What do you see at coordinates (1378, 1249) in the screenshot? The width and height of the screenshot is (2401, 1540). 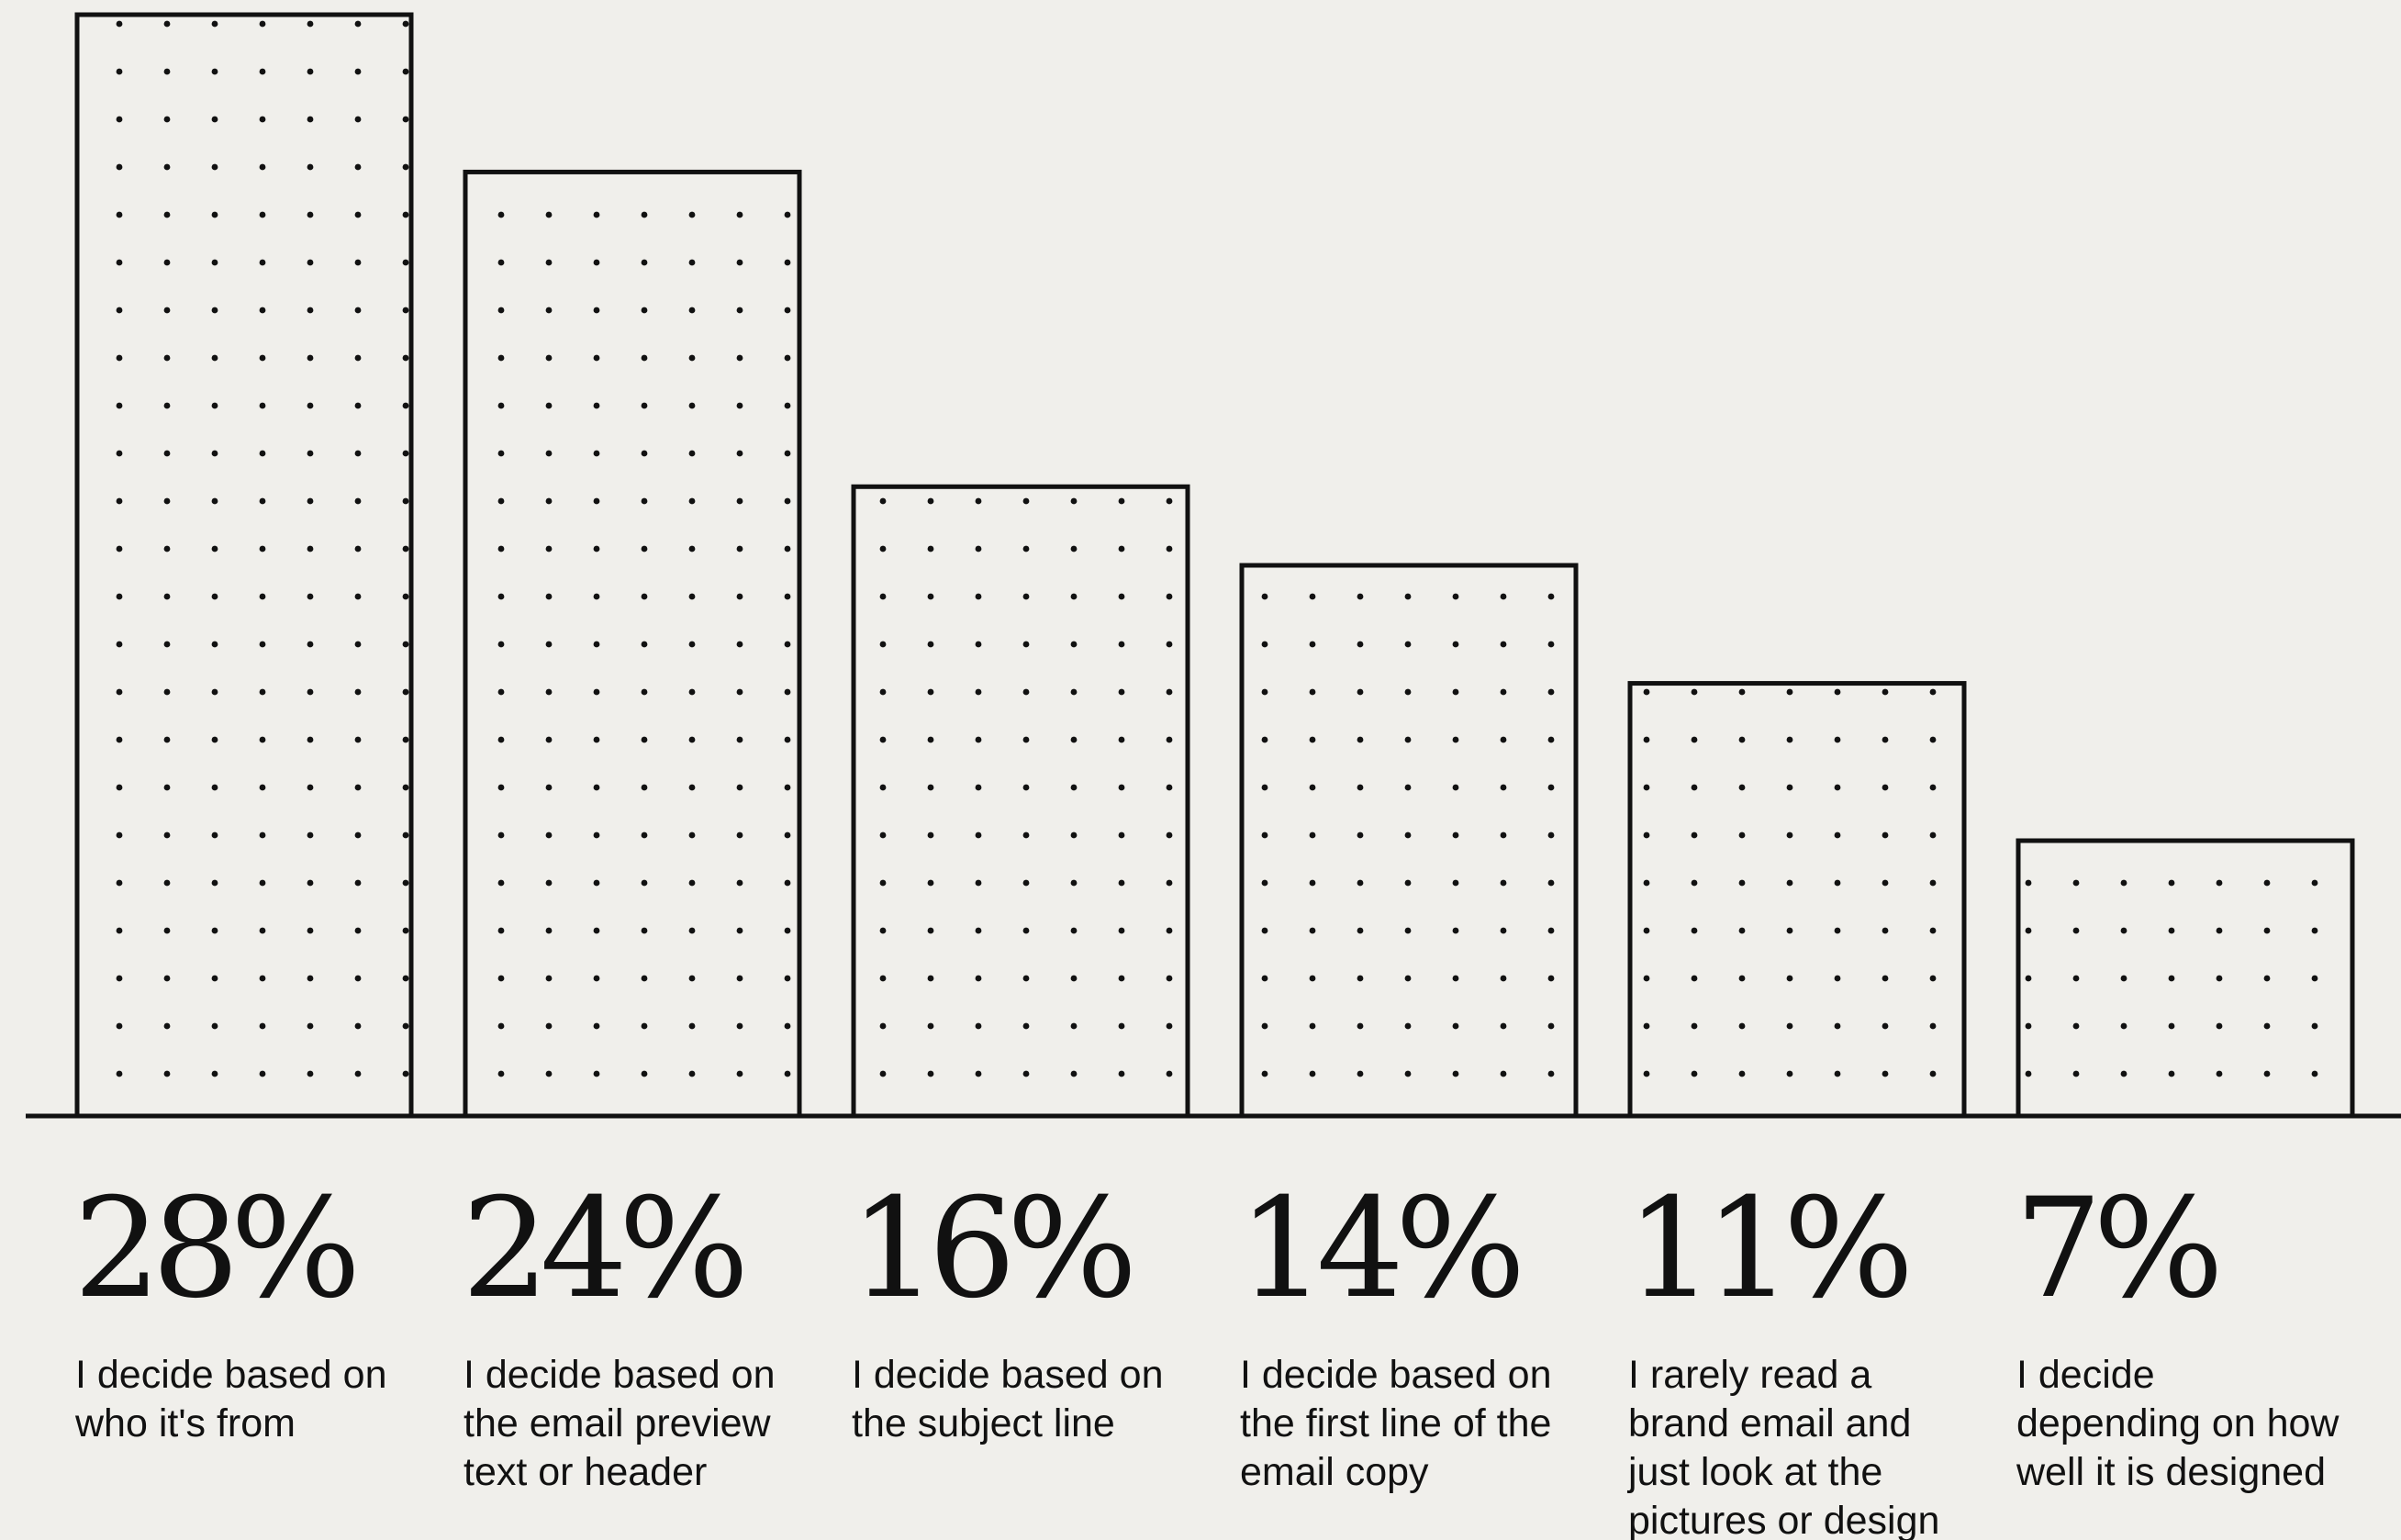 I see `value-label-4: 14%` at bounding box center [1378, 1249].